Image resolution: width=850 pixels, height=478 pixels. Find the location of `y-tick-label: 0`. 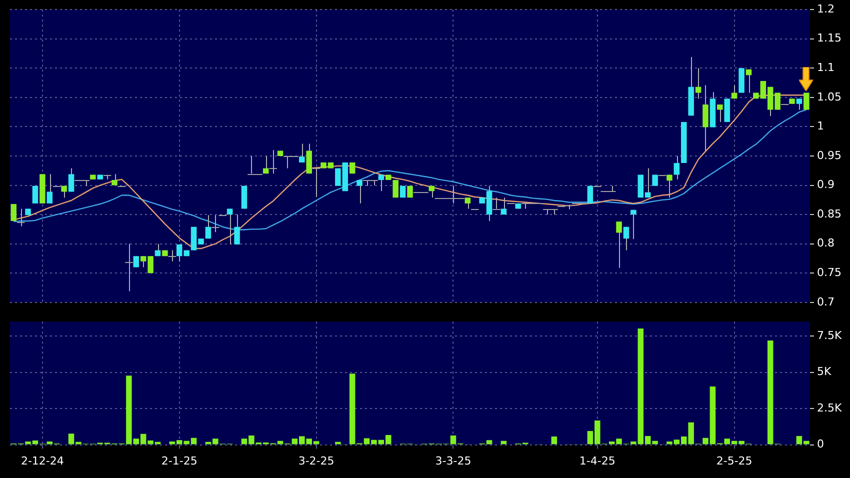

y-tick-label: 0 is located at coordinates (820, 444).